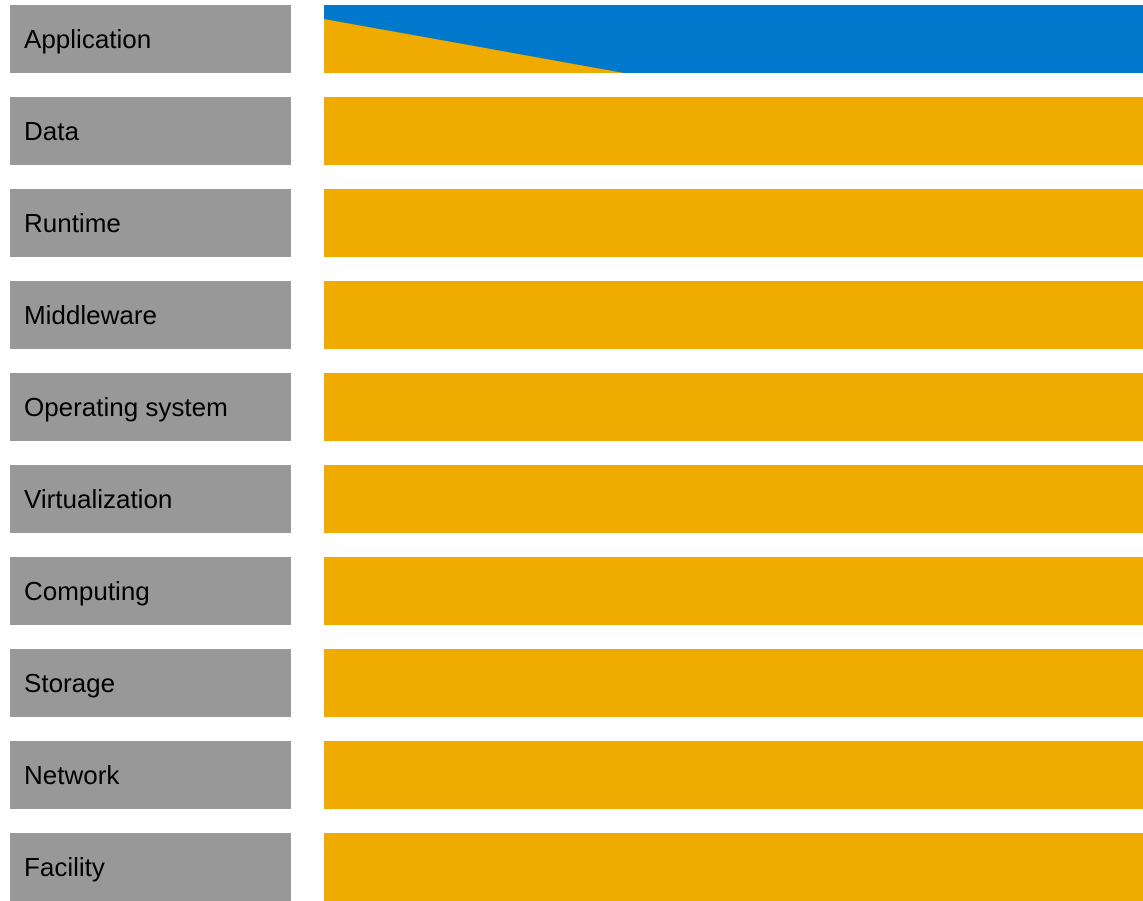 Image resolution: width=1143 pixels, height=901 pixels. Describe the element at coordinates (150, 315) in the screenshot. I see `layer-label-middleware: Middleware` at that location.